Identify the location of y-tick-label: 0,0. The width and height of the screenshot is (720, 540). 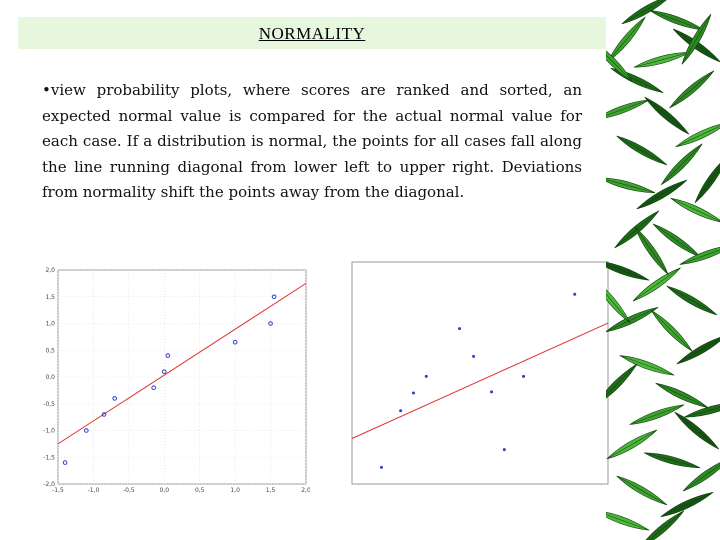
(50, 377).